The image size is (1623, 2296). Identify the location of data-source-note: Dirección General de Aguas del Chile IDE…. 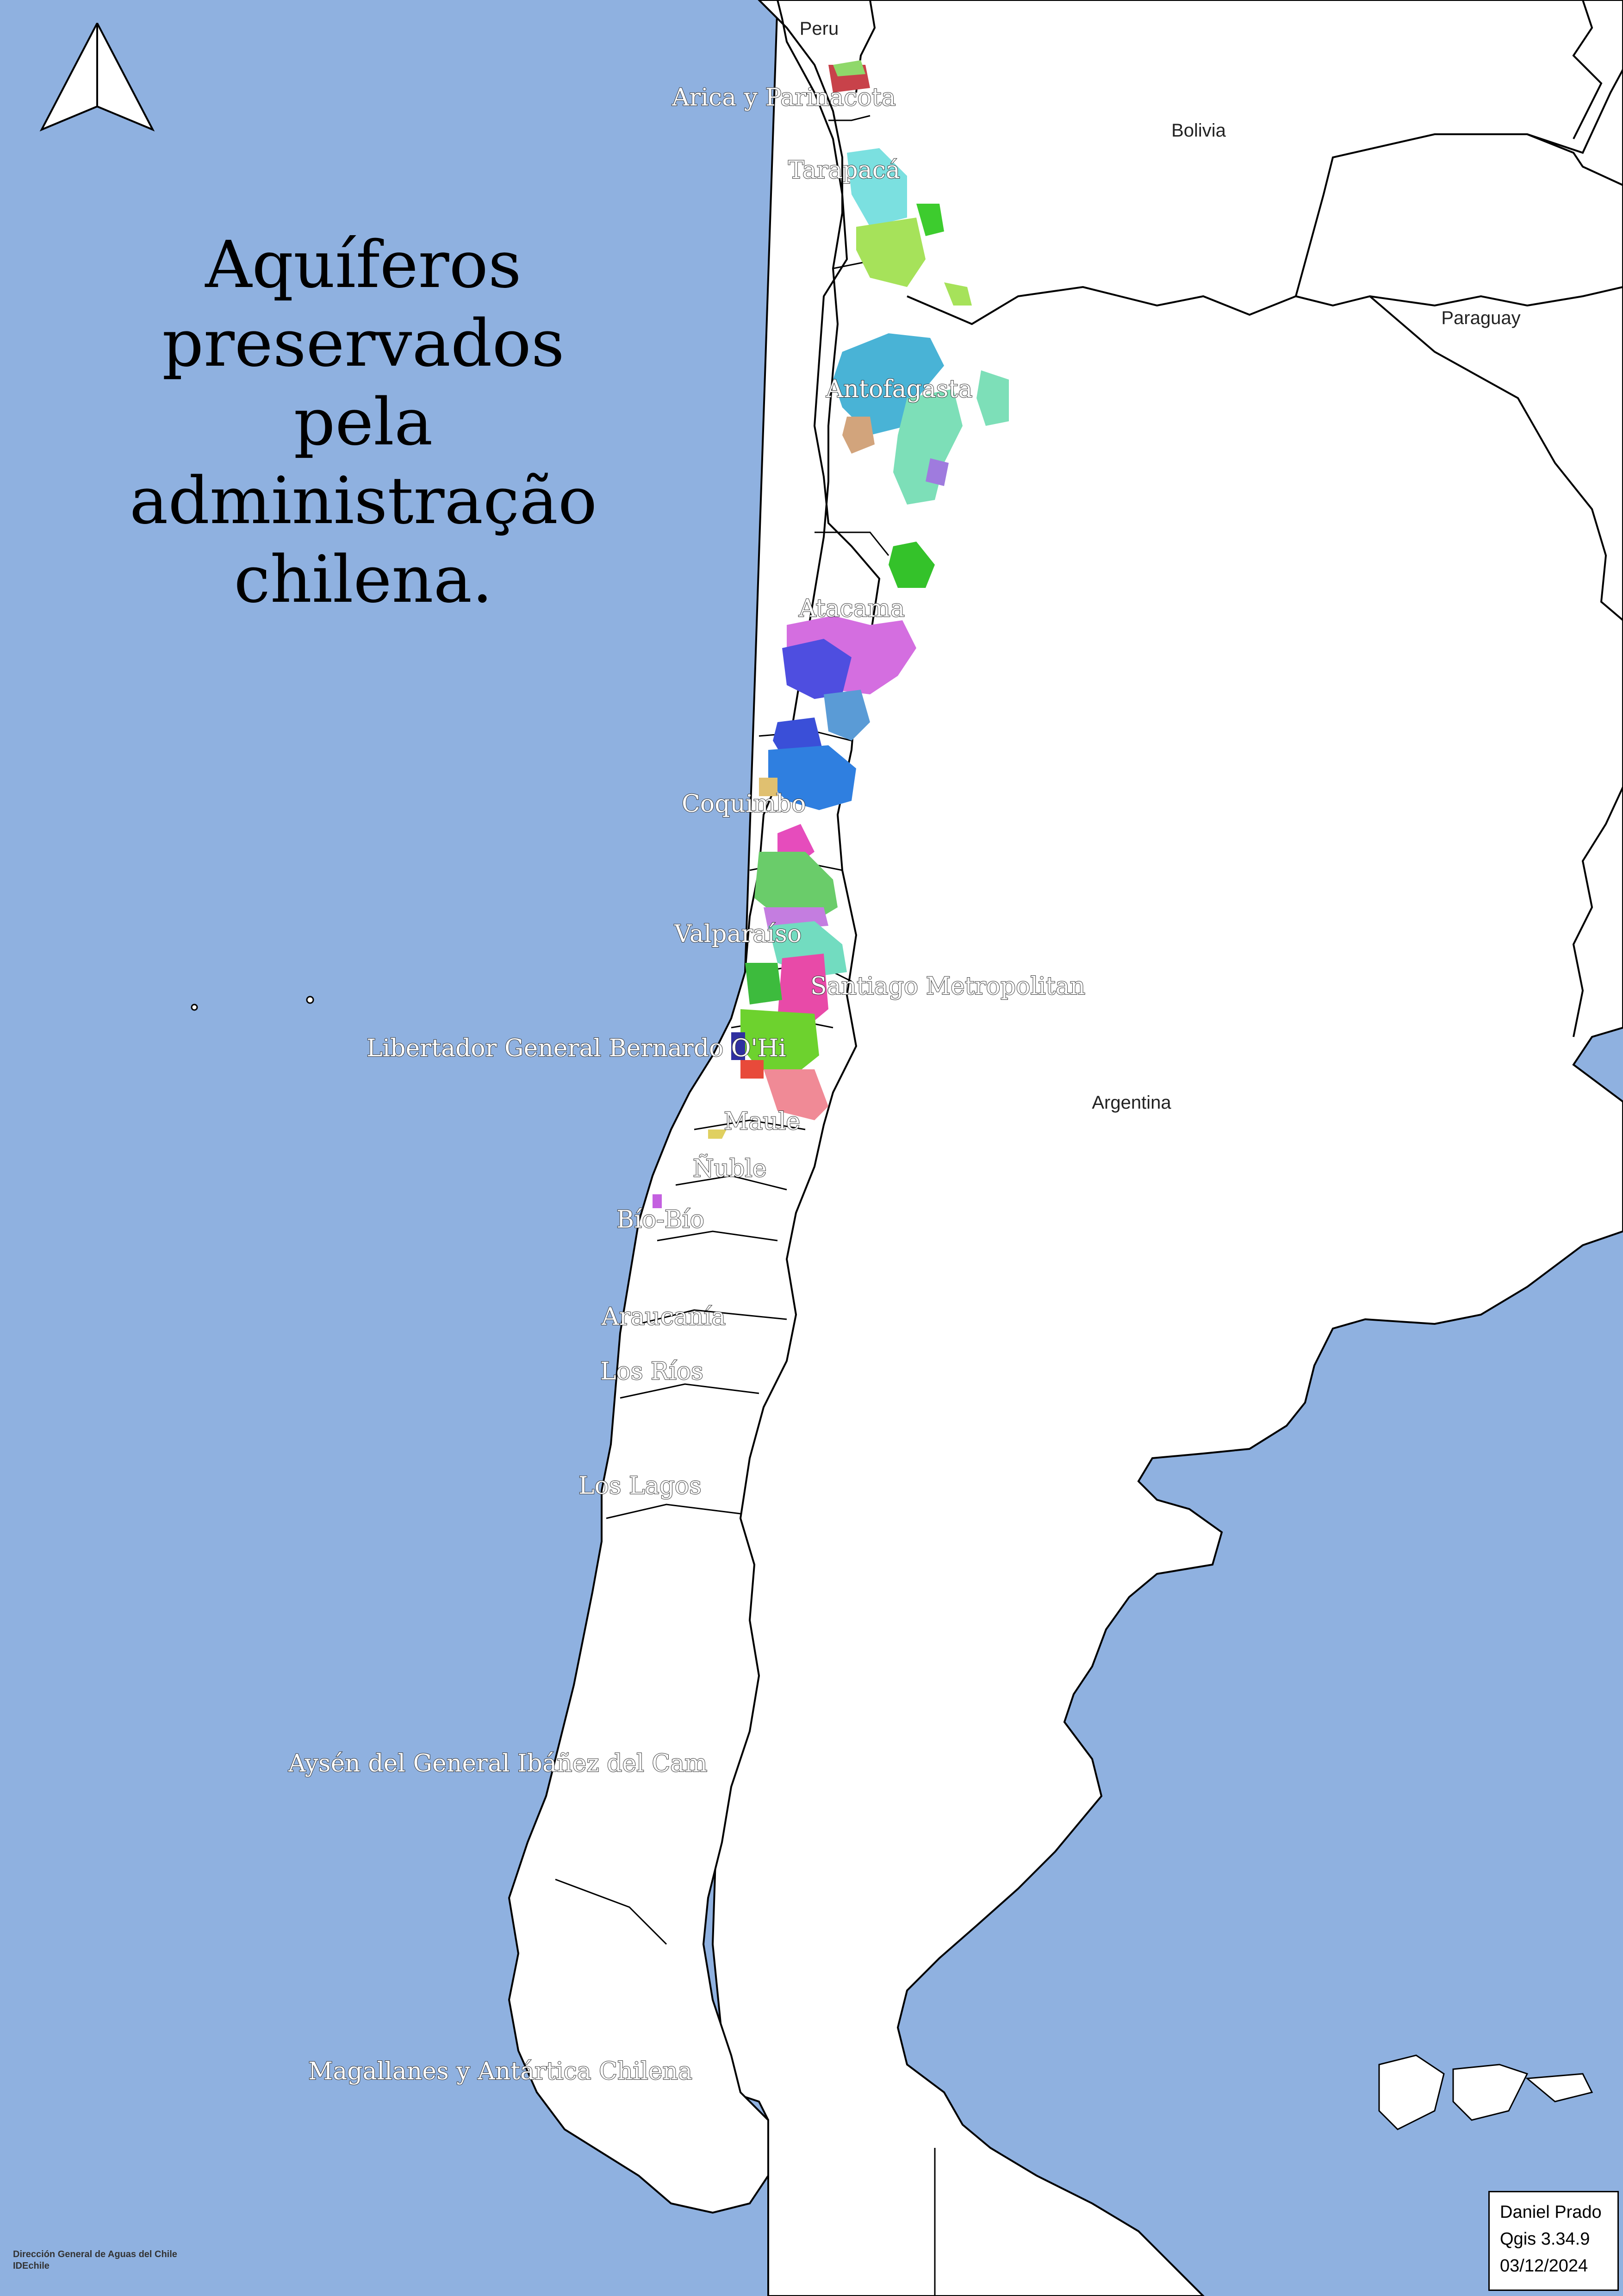
(95, 2260).